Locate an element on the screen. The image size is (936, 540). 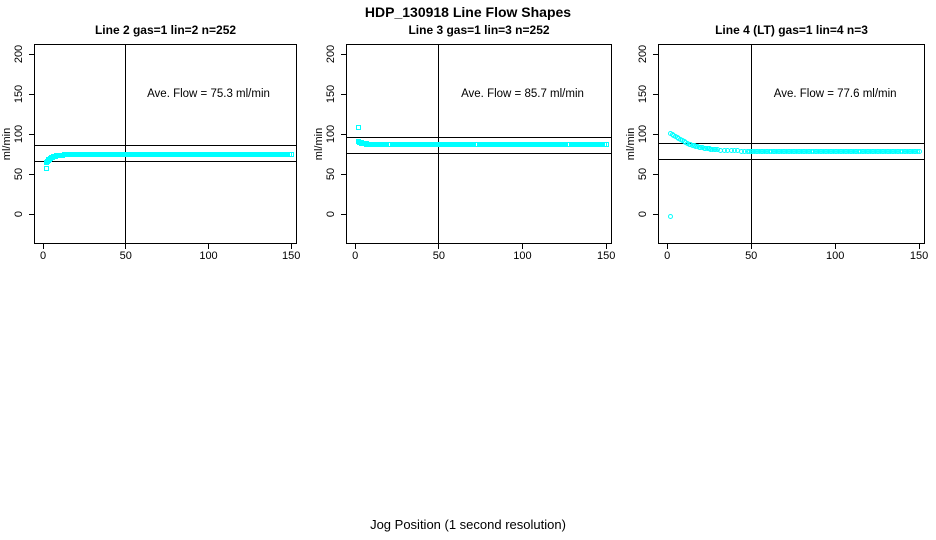
avg-flow-annotation: Ave. Flow = 75.3 ml/min is located at coordinates (208, 94).